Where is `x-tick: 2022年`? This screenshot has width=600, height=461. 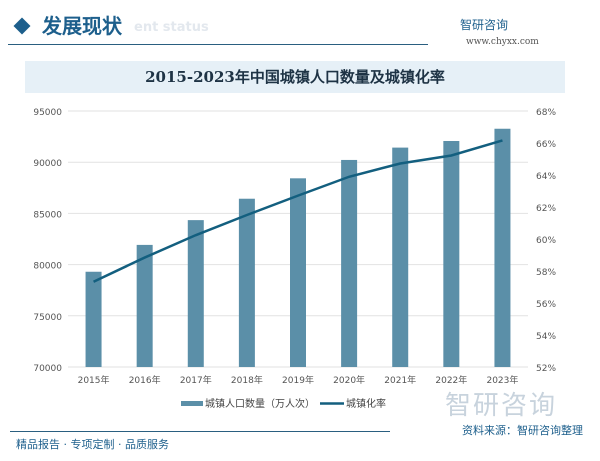 x-tick: 2022年 is located at coordinates (451, 380).